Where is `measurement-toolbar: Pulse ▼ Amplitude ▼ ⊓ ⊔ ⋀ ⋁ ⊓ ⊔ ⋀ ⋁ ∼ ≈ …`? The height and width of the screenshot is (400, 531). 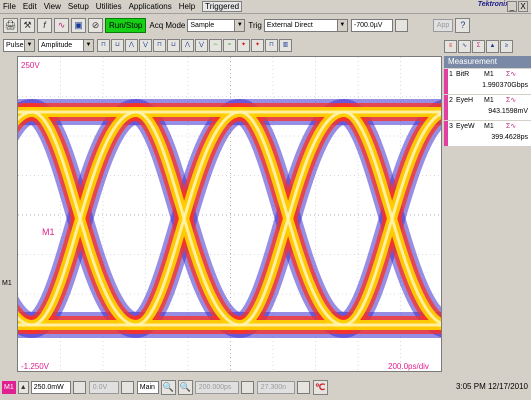 measurement-toolbar: Pulse ▼ Amplitude ▼ ⊓ ⊔ ⋀ ⋁ ⊓ ⊔ ⋀ ⋁ ∼ ≈ … is located at coordinates (220, 45).